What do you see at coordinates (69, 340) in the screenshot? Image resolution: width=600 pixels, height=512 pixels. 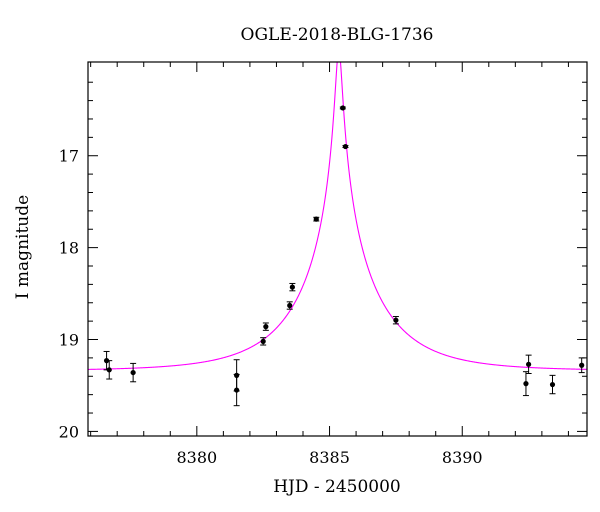 I see `y-tick-label: 19` at bounding box center [69, 340].